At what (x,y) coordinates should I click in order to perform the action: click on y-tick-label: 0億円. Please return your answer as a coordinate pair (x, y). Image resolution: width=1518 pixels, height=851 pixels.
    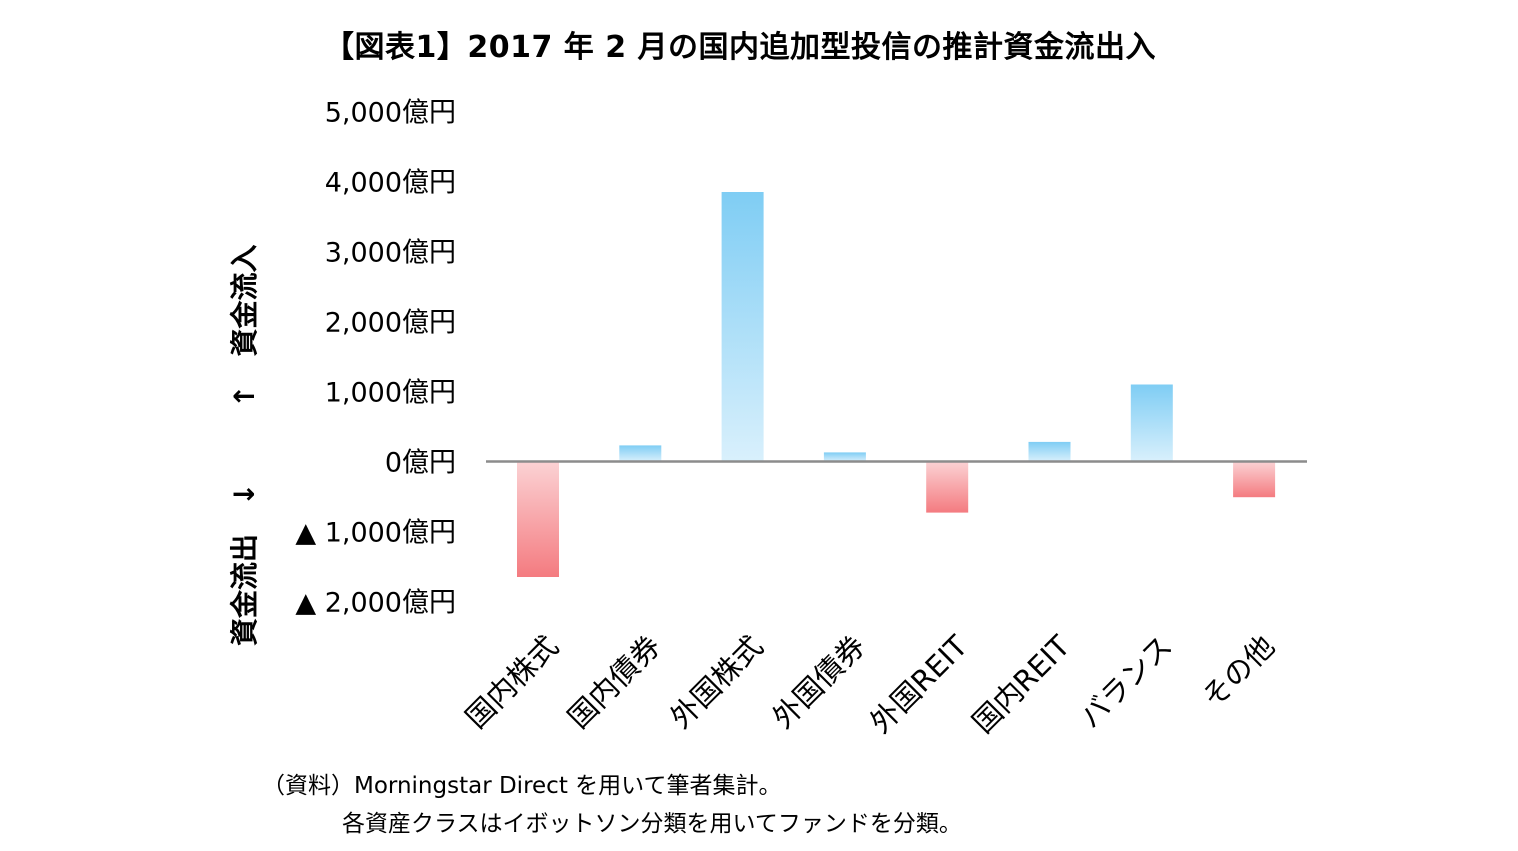
    Looking at the image, I should click on (420, 463).